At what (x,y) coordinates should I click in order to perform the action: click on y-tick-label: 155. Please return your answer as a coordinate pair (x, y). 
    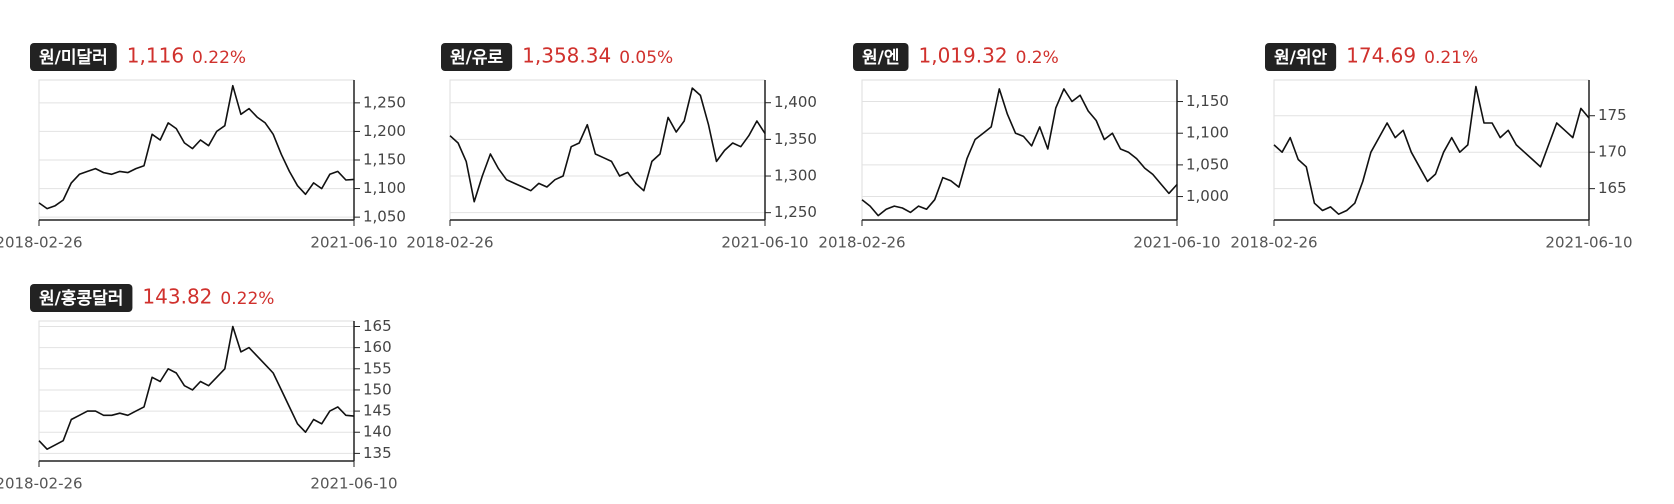
    Looking at the image, I should click on (377, 368).